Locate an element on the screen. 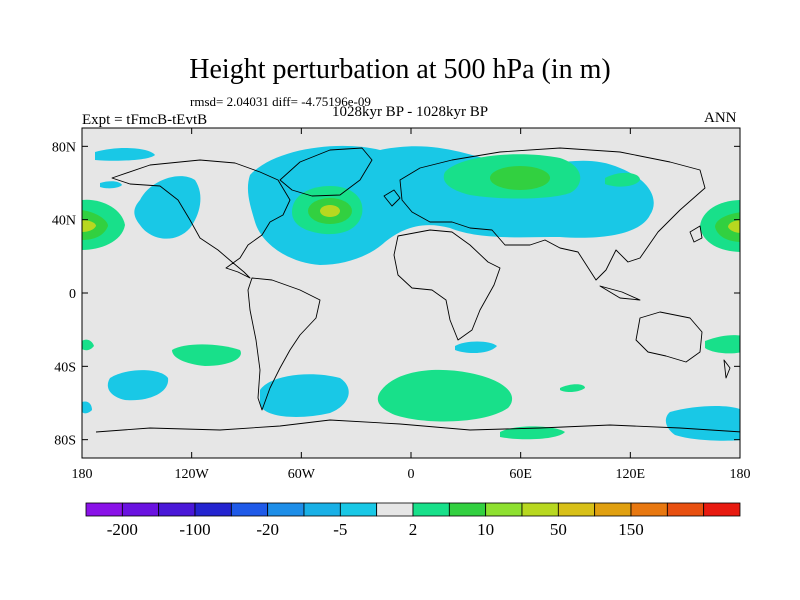 The image size is (800, 600). arctic-low is located at coordinates (125, 154).